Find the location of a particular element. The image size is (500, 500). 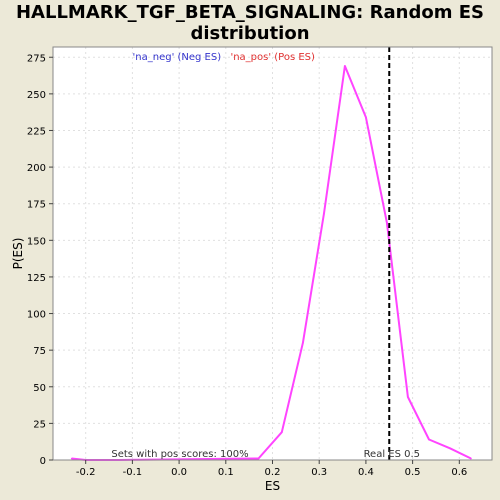

x-tick-label: 0.3 is located at coordinates (319, 472).